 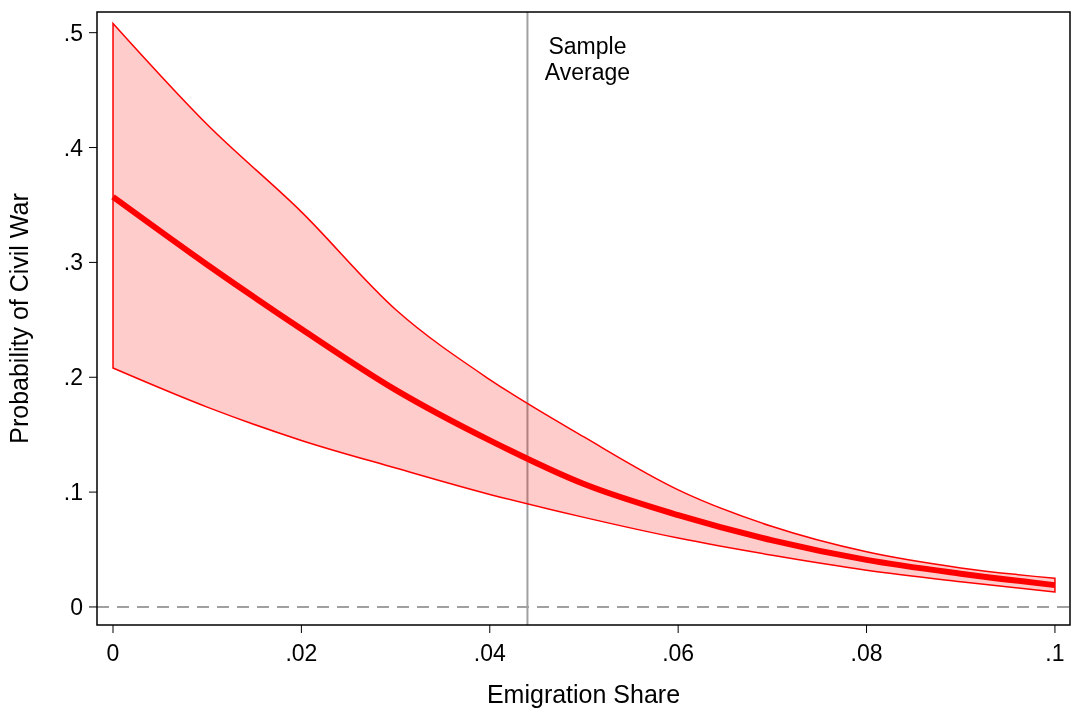 What do you see at coordinates (301, 653) in the screenshot?
I see `x-tick-label: .02` at bounding box center [301, 653].